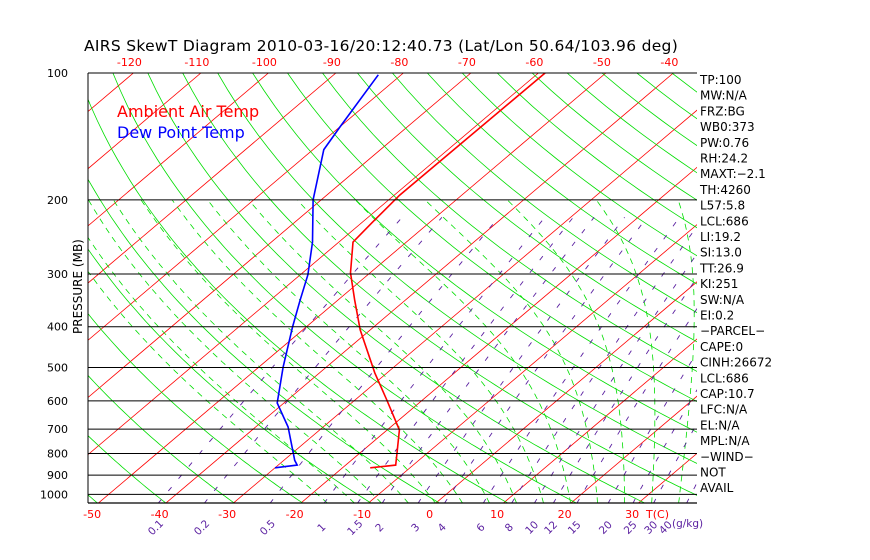 This screenshot has height=560, width=870. What do you see at coordinates (57, 454) in the screenshot?
I see `pressure-tick-label: 800` at bounding box center [57, 454].